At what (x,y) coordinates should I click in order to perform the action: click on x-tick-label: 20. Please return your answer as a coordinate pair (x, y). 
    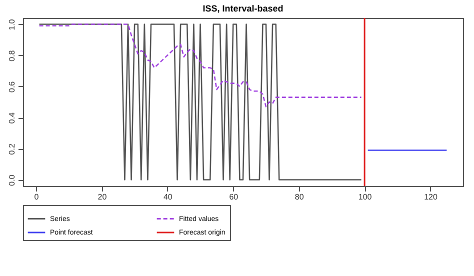
    Looking at the image, I should click on (103, 197).